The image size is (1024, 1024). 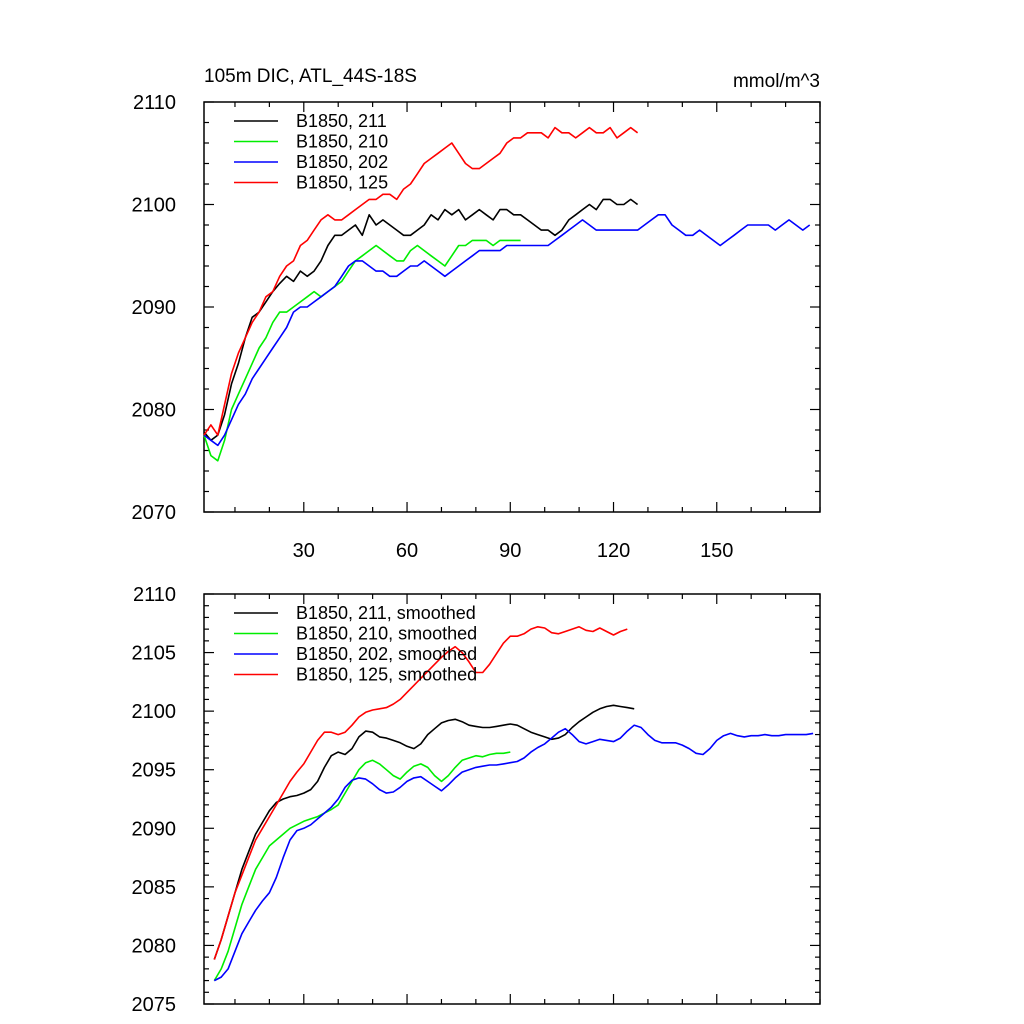 What do you see at coordinates (154, 888) in the screenshot?
I see `y-tick-label: 2085` at bounding box center [154, 888].